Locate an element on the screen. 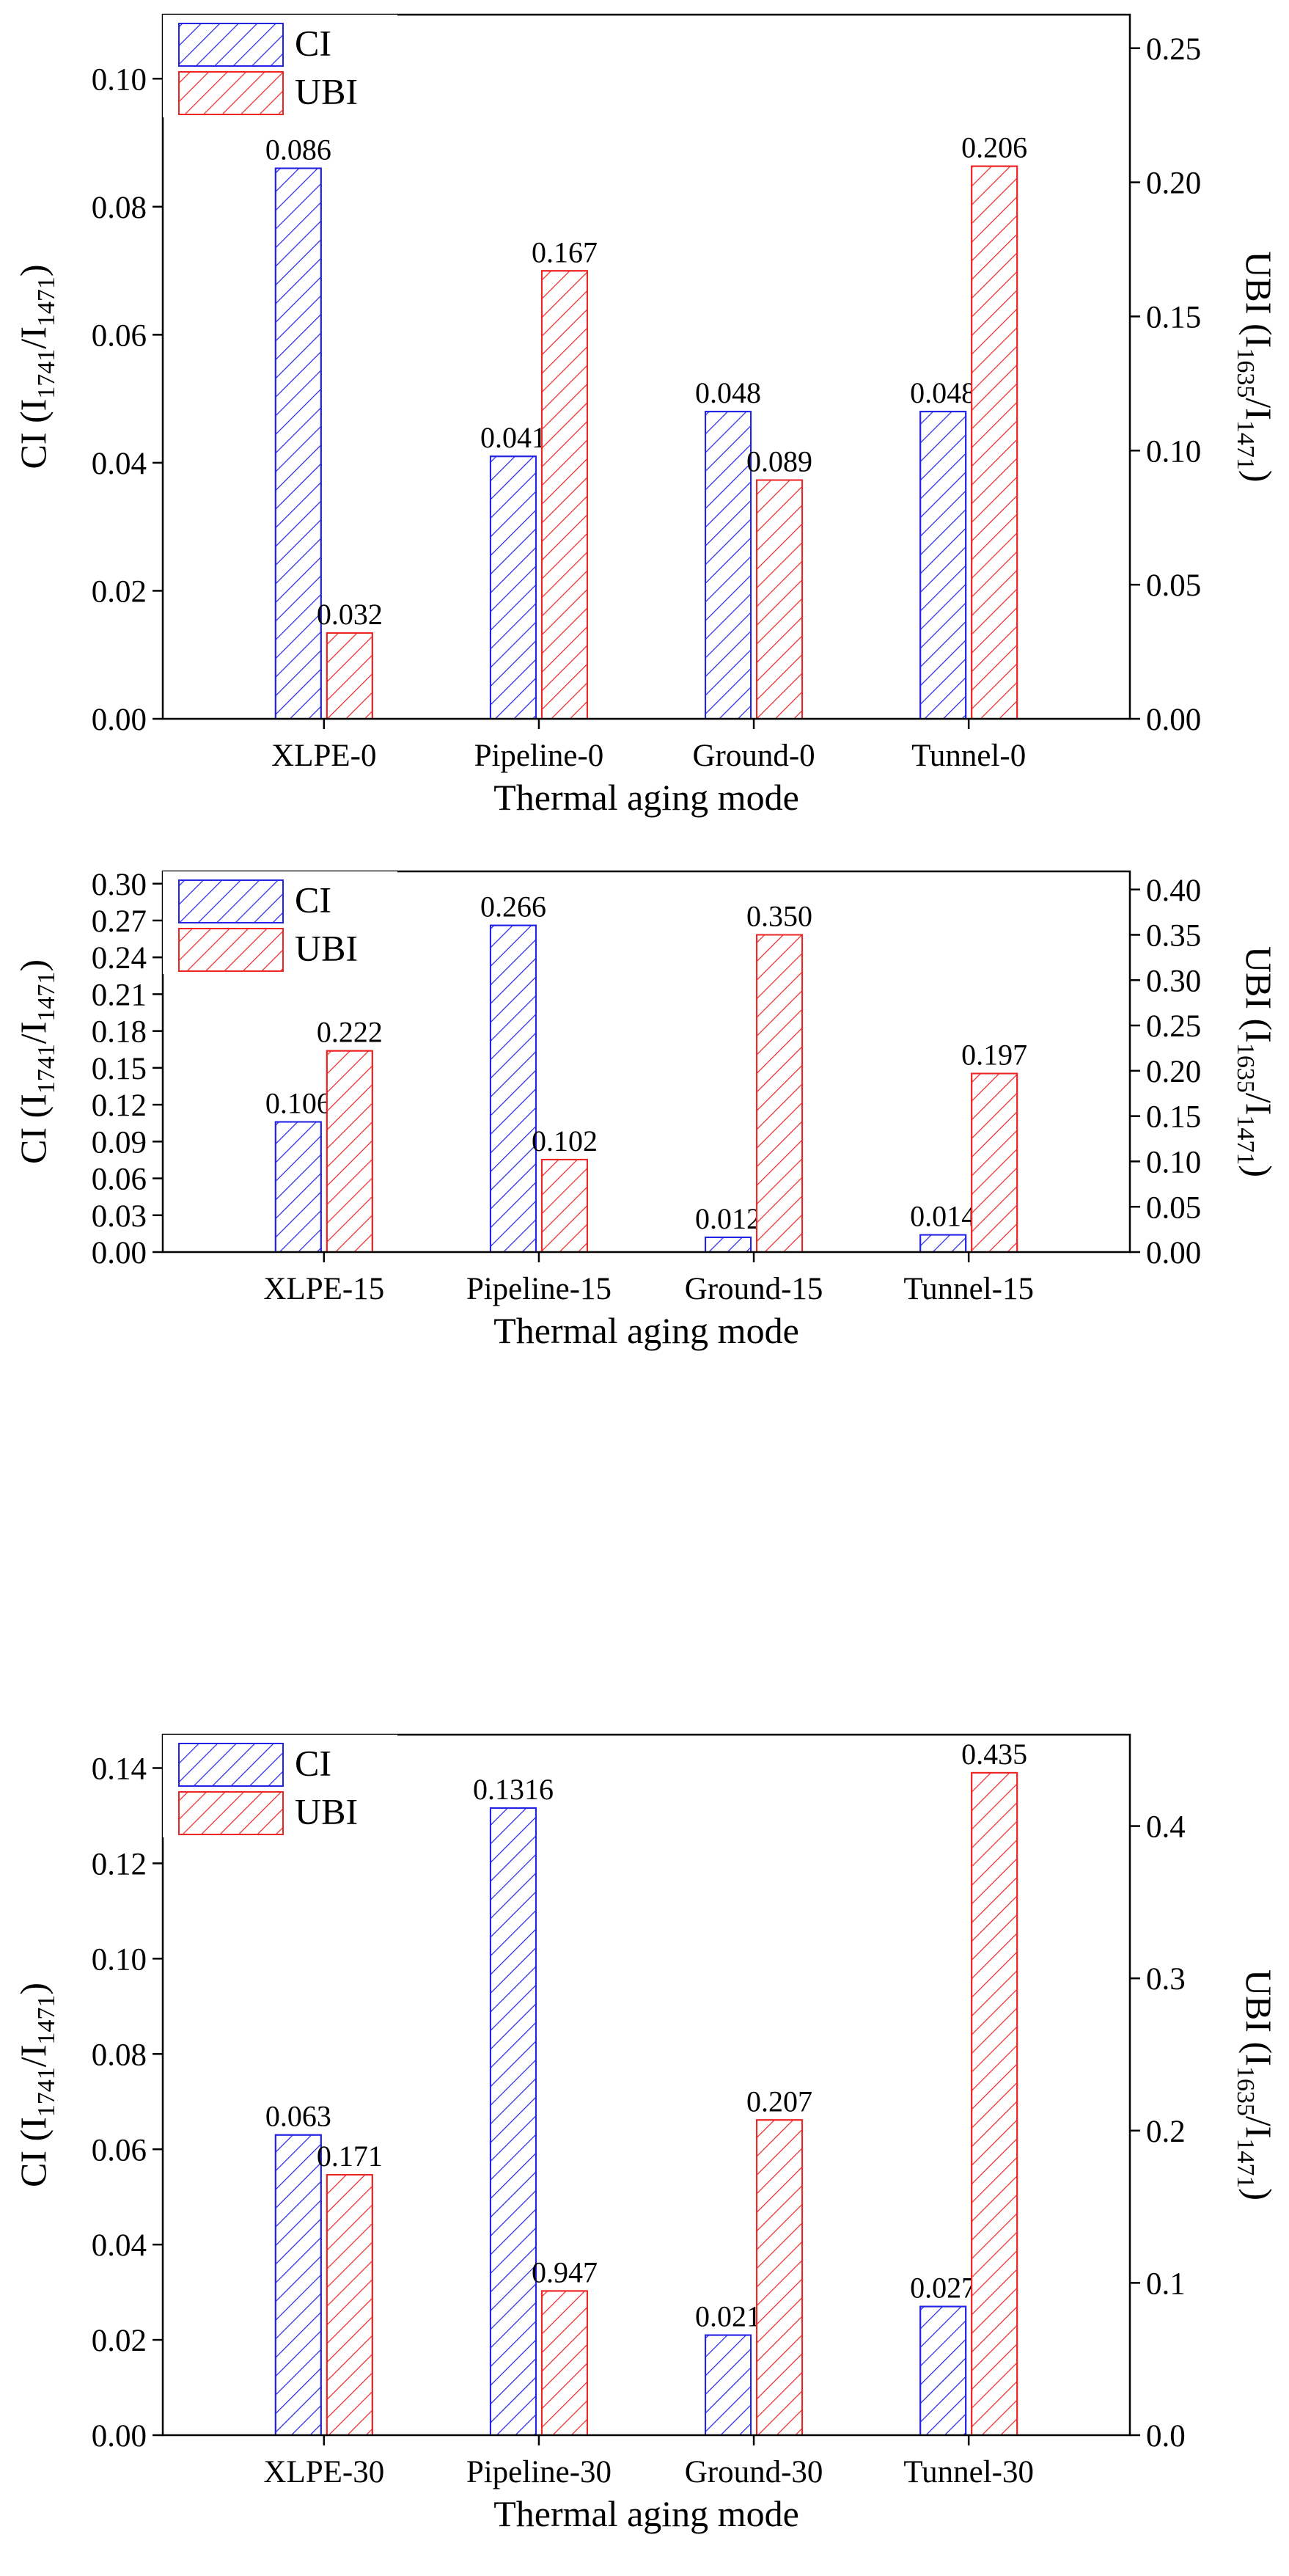 The width and height of the screenshot is (1289, 2576). category-label: Tunnel-15 is located at coordinates (968, 1289).